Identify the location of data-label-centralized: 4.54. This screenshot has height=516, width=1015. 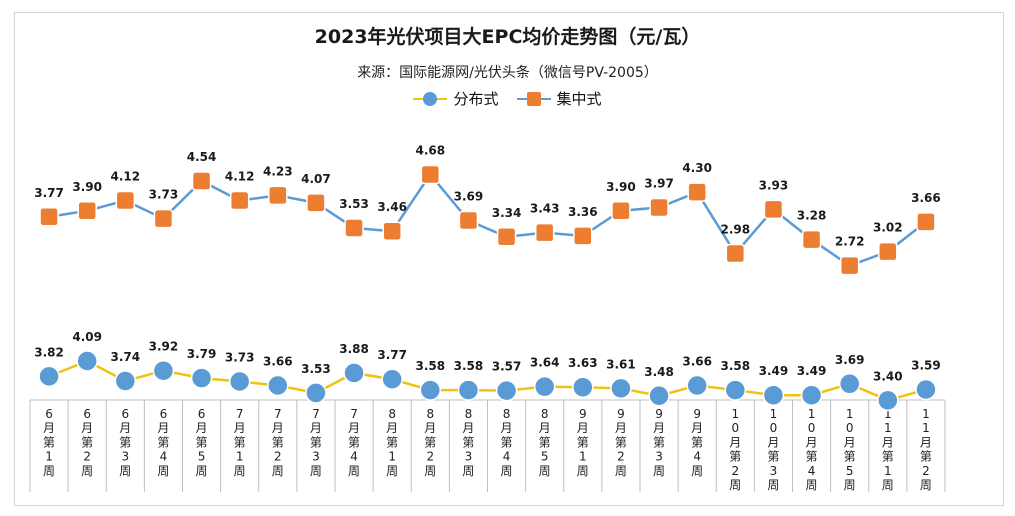
(202, 157).